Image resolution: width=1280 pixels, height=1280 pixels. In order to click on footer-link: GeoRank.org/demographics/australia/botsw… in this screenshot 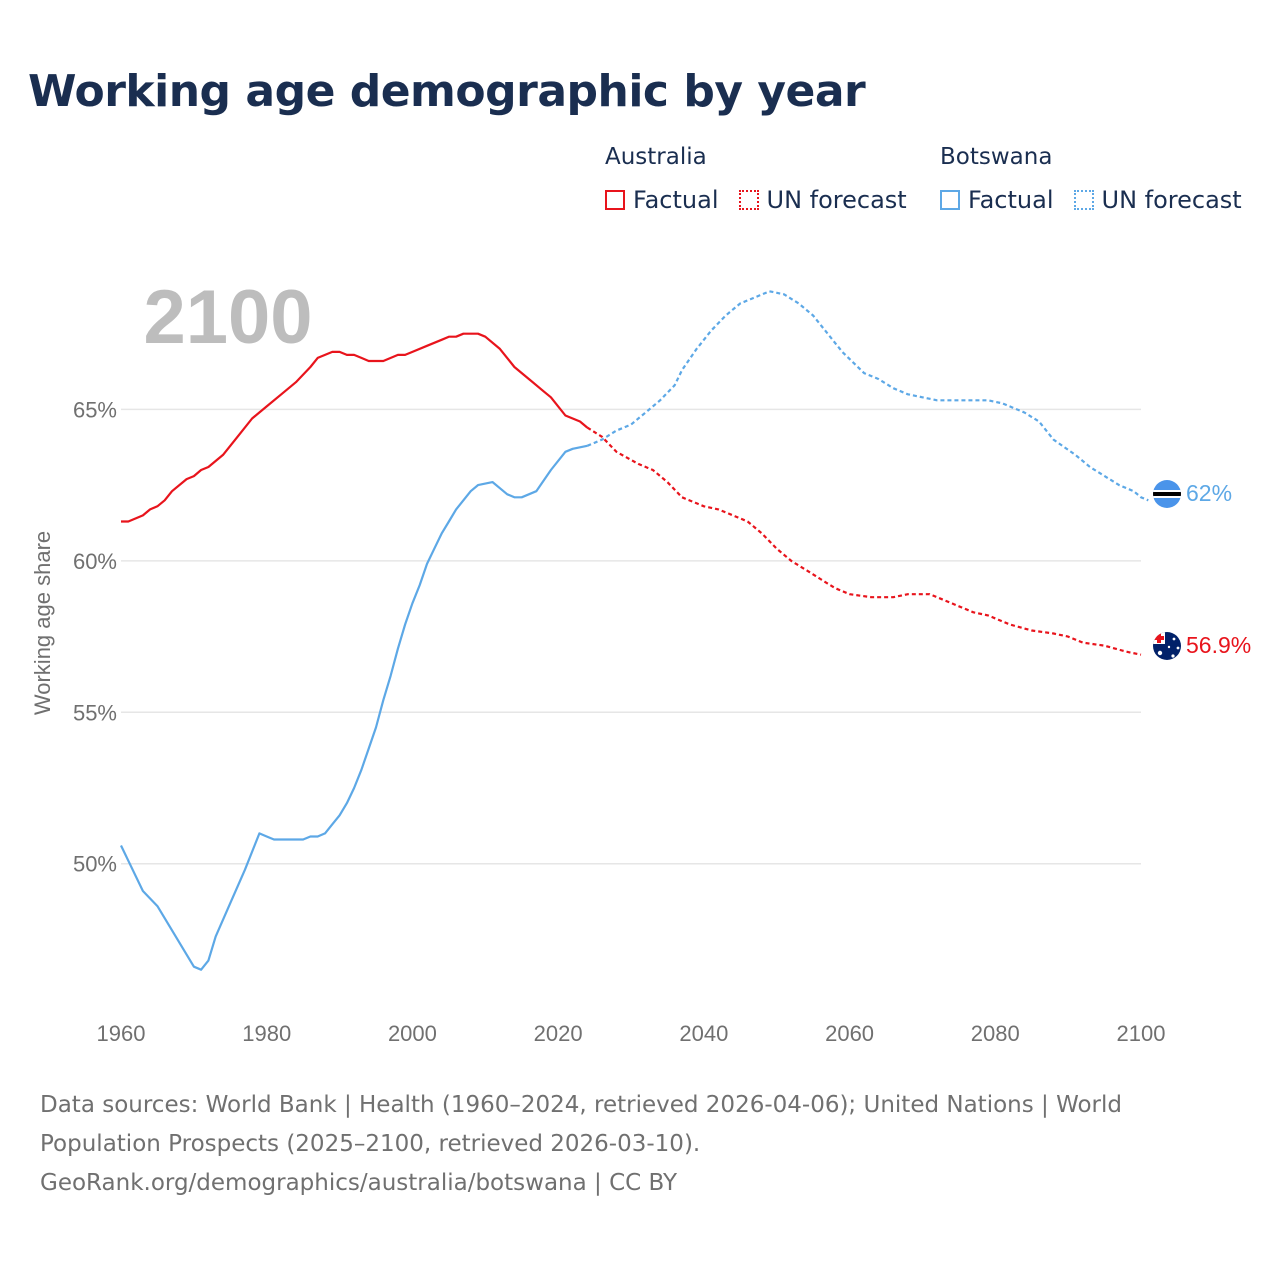, I will do `click(359, 1183)`.